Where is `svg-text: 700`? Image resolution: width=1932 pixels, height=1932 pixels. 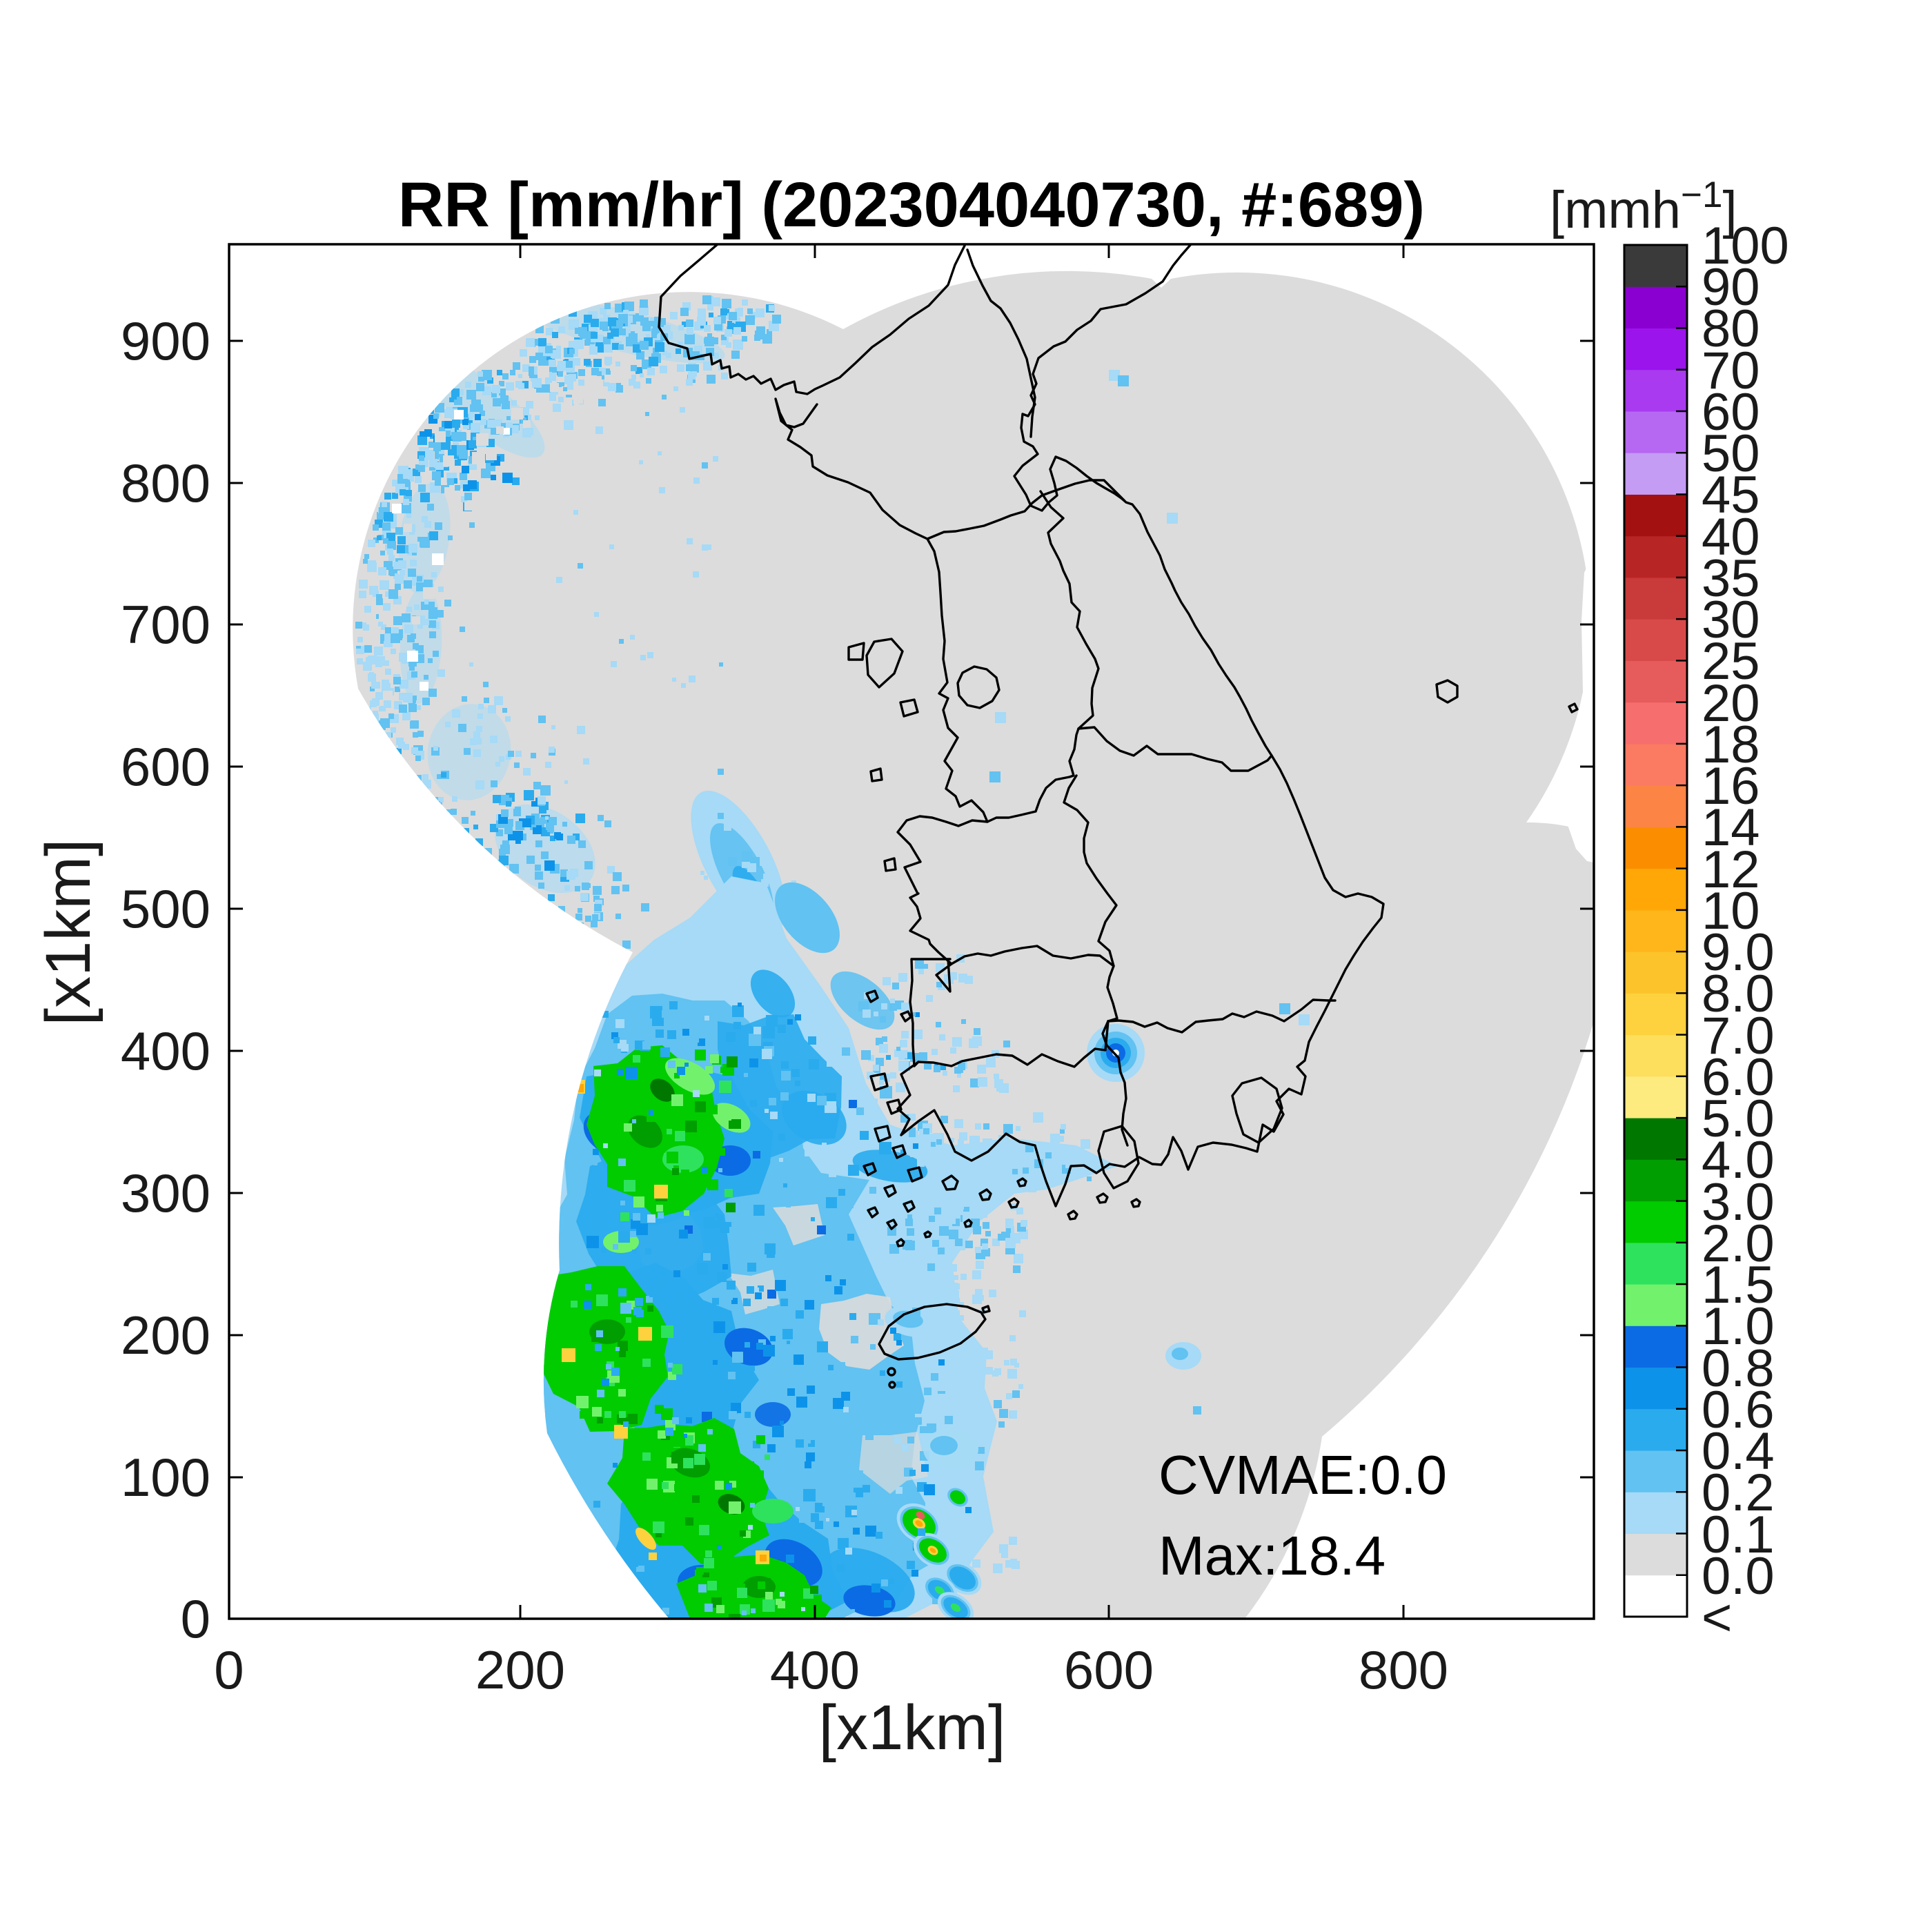
svg-text: 700 is located at coordinates (165, 624).